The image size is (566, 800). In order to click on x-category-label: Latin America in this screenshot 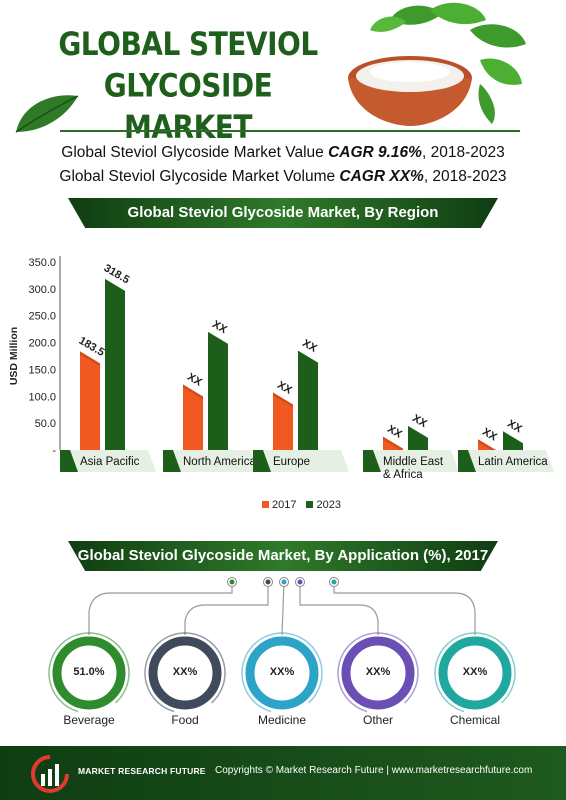, I will do `click(513, 462)`.